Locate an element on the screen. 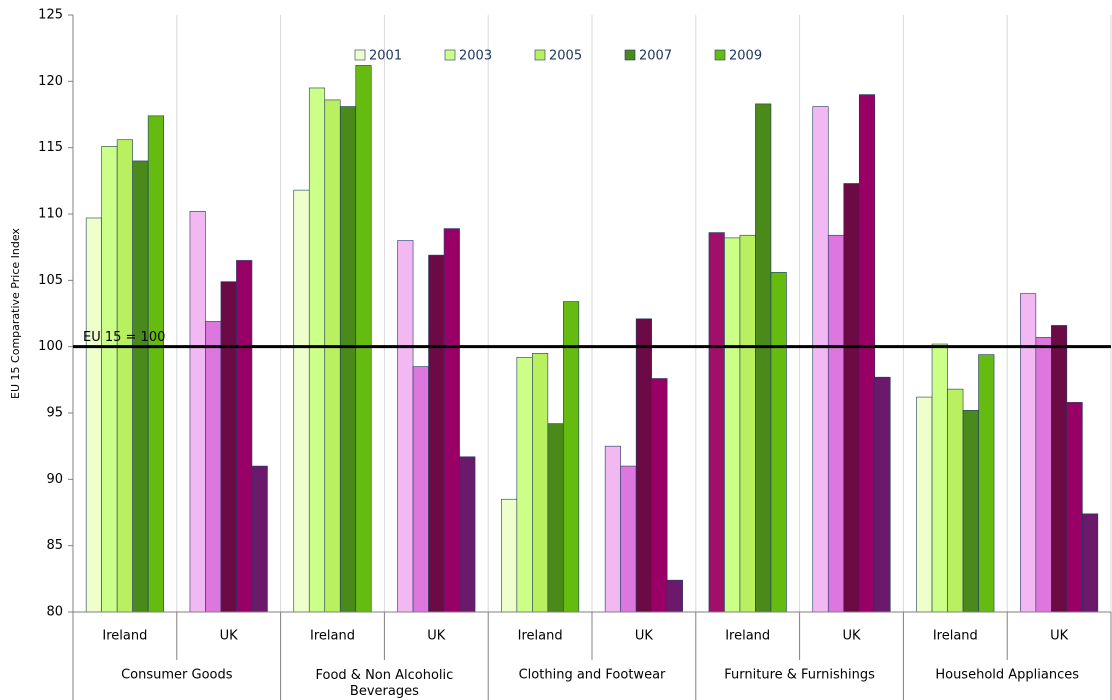 The width and height of the screenshot is (1112, 700). y-tick-label: 80 is located at coordinates (54, 612).